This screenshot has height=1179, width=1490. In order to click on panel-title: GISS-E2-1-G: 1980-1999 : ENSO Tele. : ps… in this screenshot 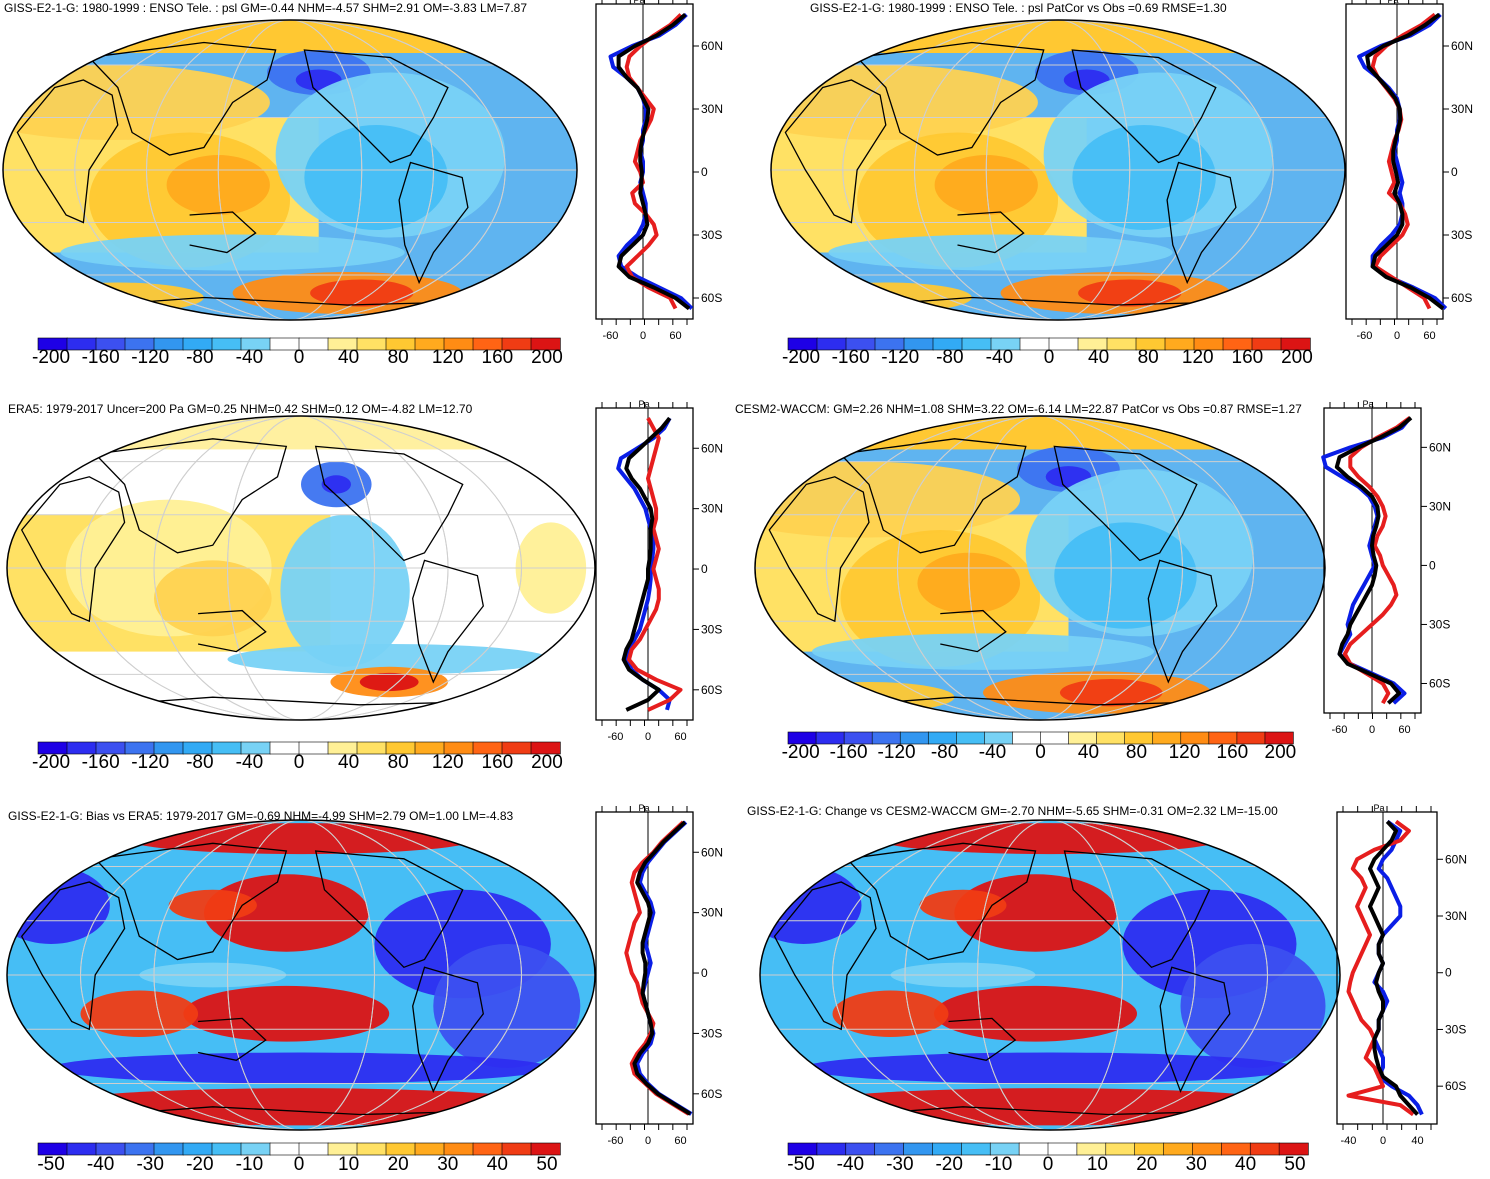, I will do `click(1018, 8)`.